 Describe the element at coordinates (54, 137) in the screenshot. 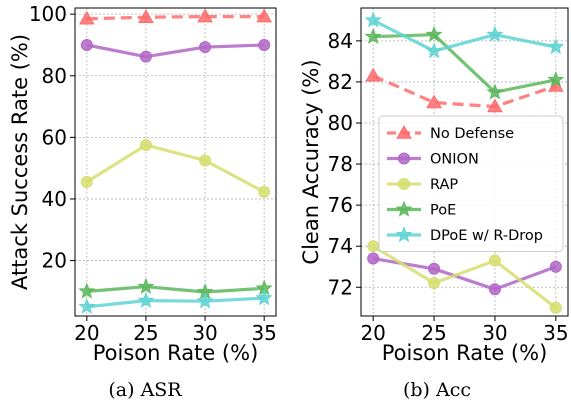

I see `y-tick-label: 60` at that location.